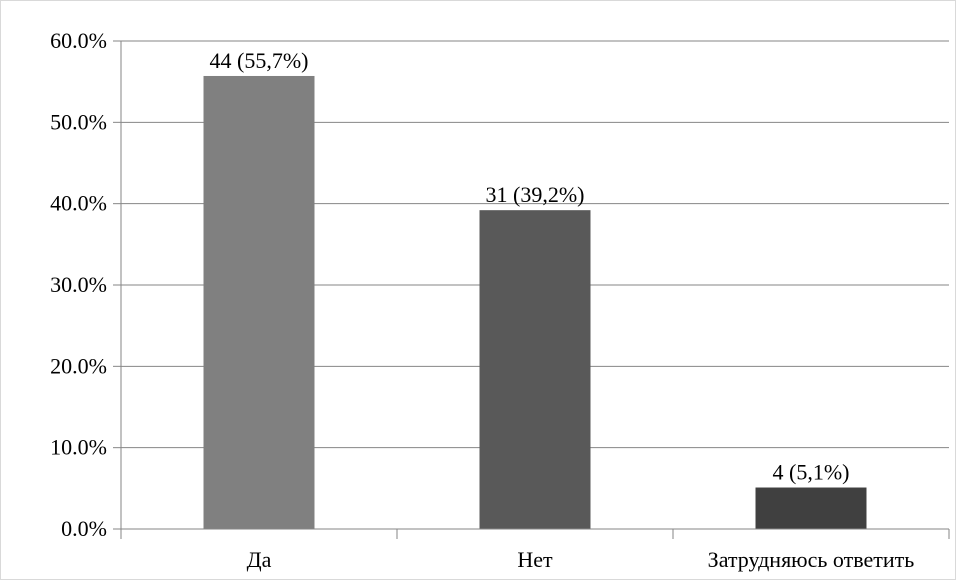 The image size is (956, 581). I want to click on data-label: 4 (5,1%), so click(811, 472).